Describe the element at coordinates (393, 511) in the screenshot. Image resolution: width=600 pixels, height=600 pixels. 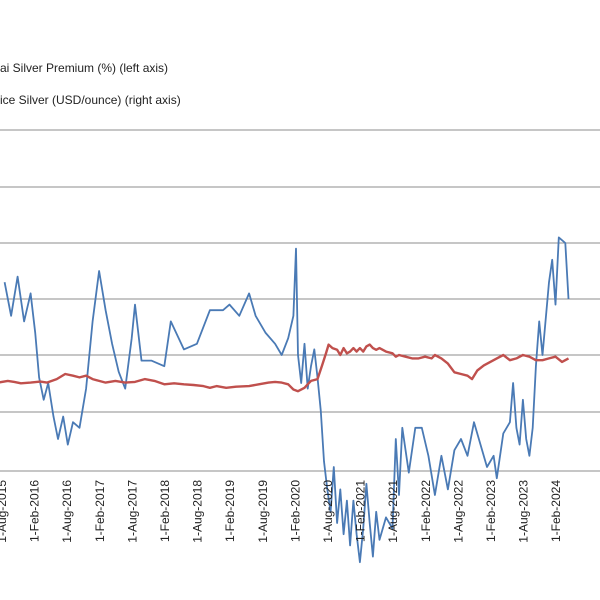
I see `x-tick-label-12: 1-Aug-2021` at that location.